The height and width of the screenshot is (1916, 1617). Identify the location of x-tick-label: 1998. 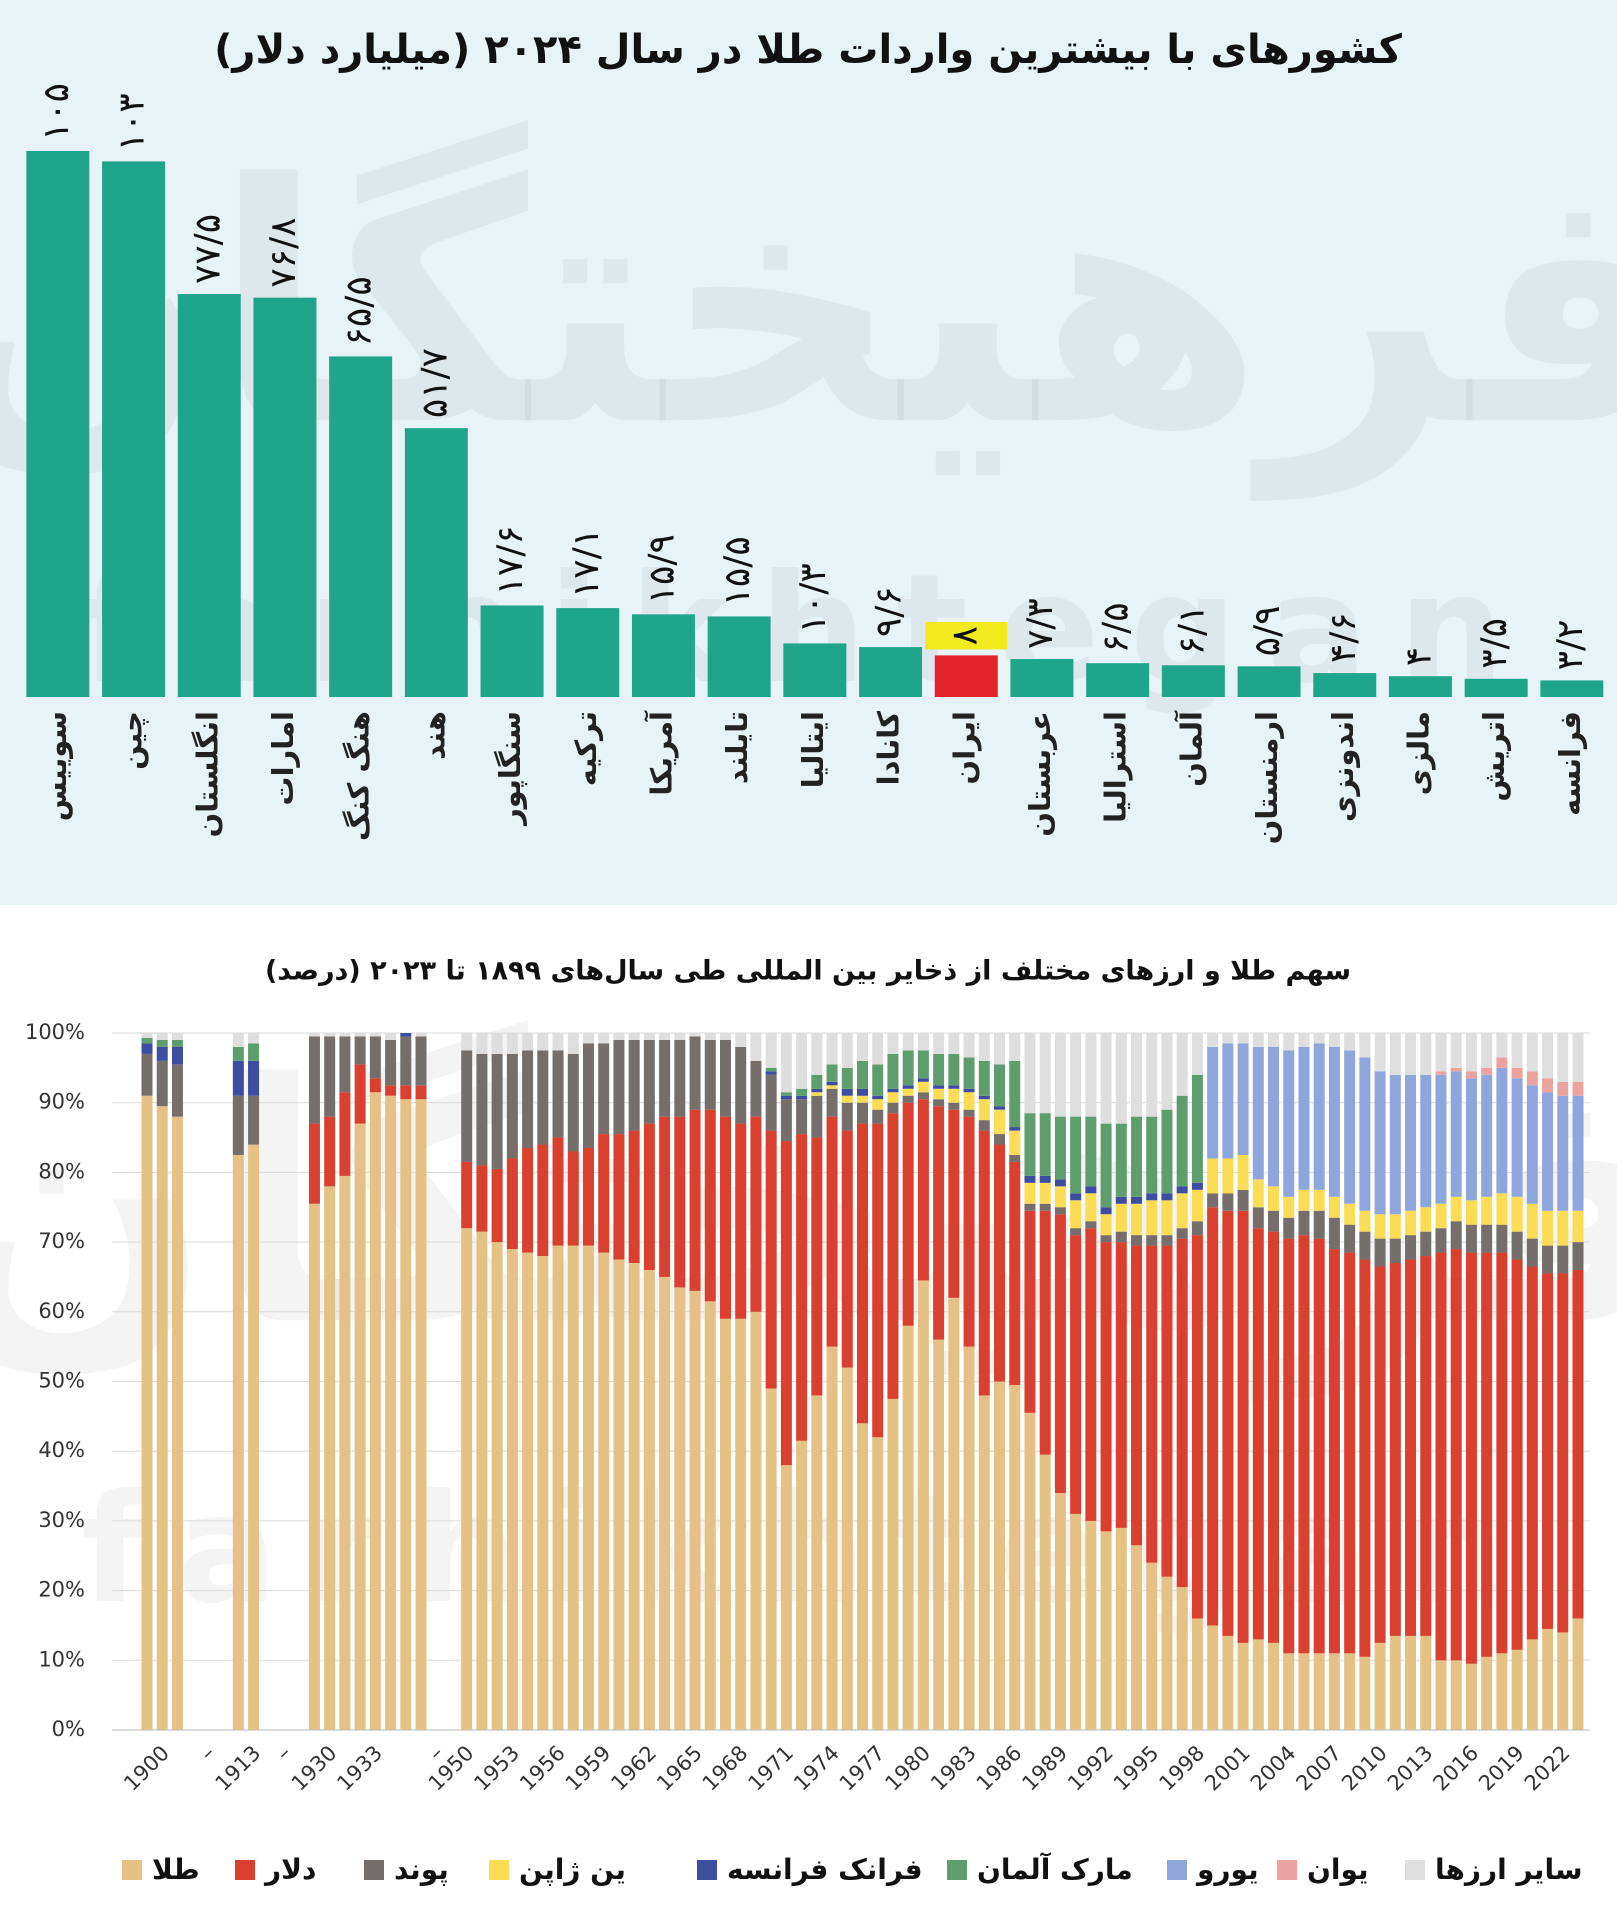
(1181, 1768).